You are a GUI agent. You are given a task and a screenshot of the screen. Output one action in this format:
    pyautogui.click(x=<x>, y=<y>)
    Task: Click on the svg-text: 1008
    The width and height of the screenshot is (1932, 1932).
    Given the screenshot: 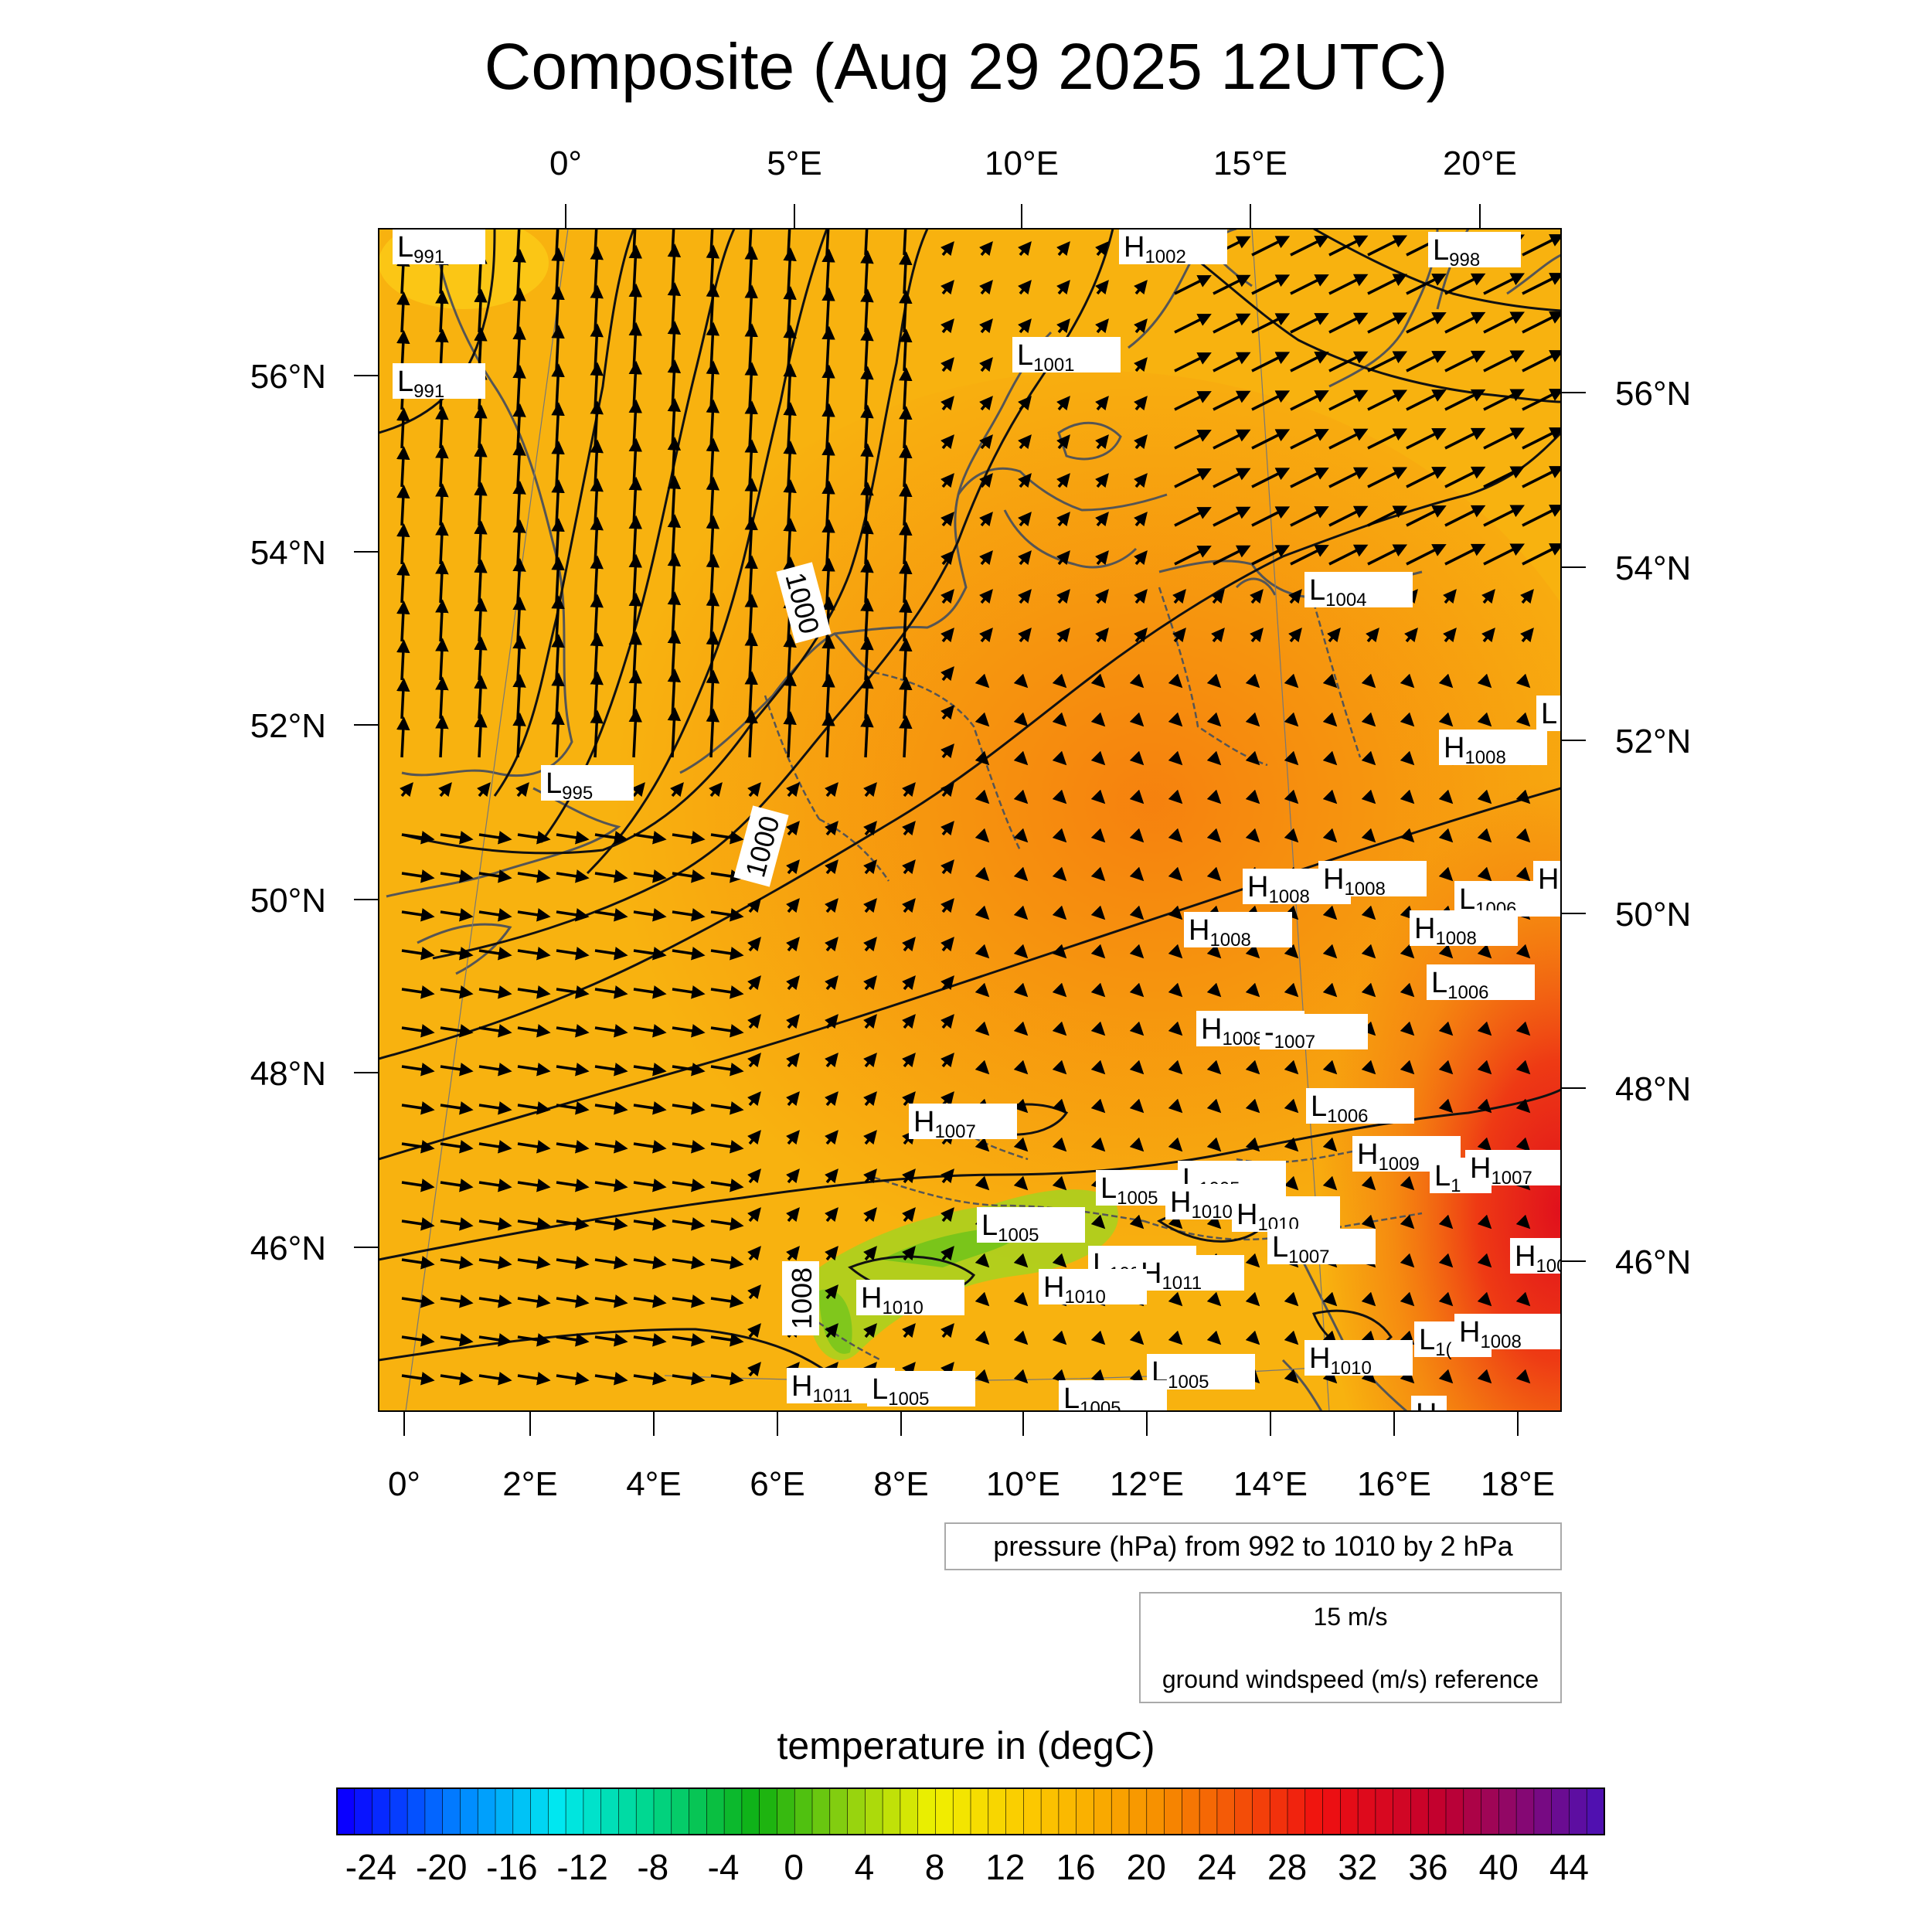 What is the action you would take?
    pyautogui.click(x=802, y=1298)
    